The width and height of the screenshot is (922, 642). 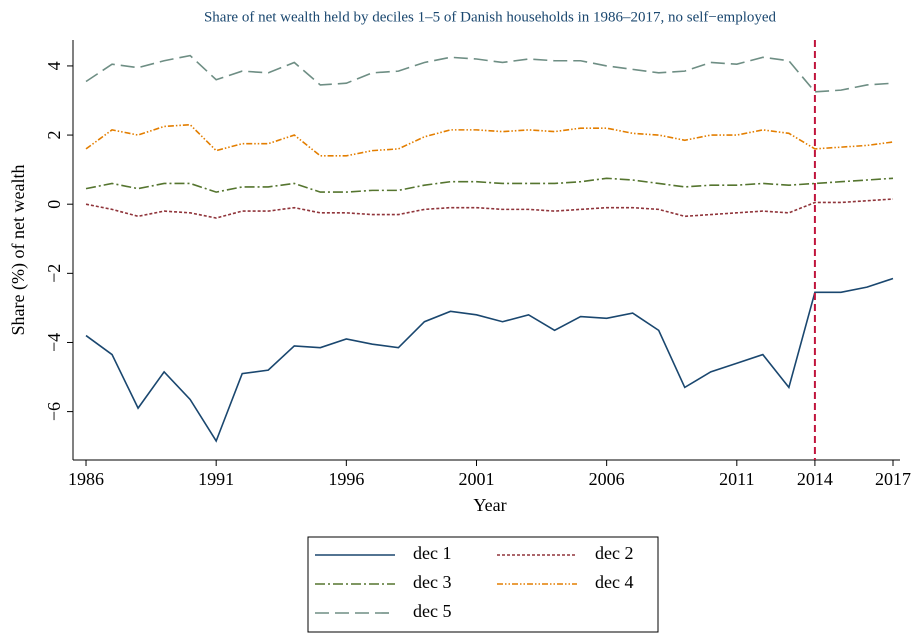 I want to click on x-tick-label: 2011, so click(x=736, y=479).